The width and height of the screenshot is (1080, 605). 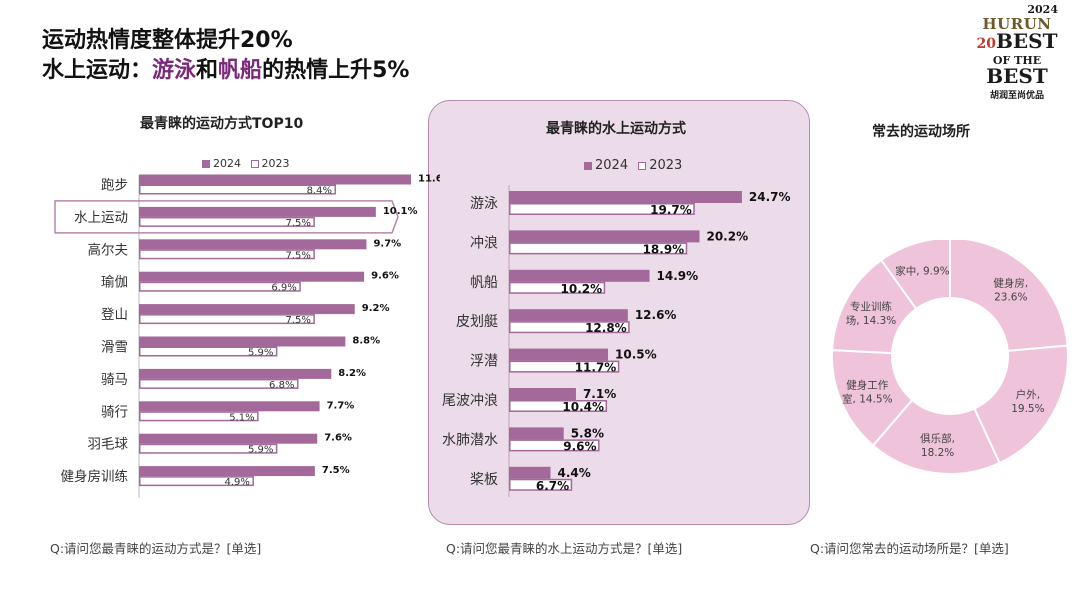 I want to click on data-label-2024: 11.6%, so click(x=429, y=179).